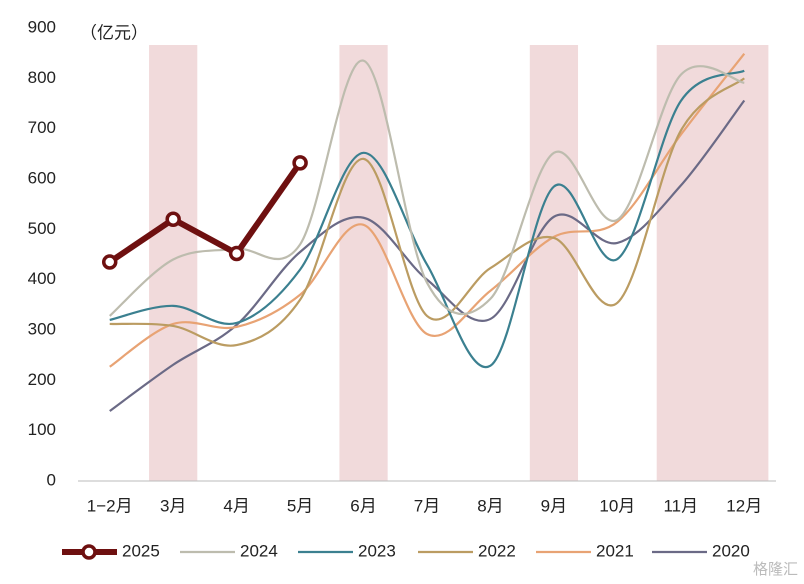  What do you see at coordinates (42, 429) in the screenshot?
I see `y-tick-label: 100` at bounding box center [42, 429].